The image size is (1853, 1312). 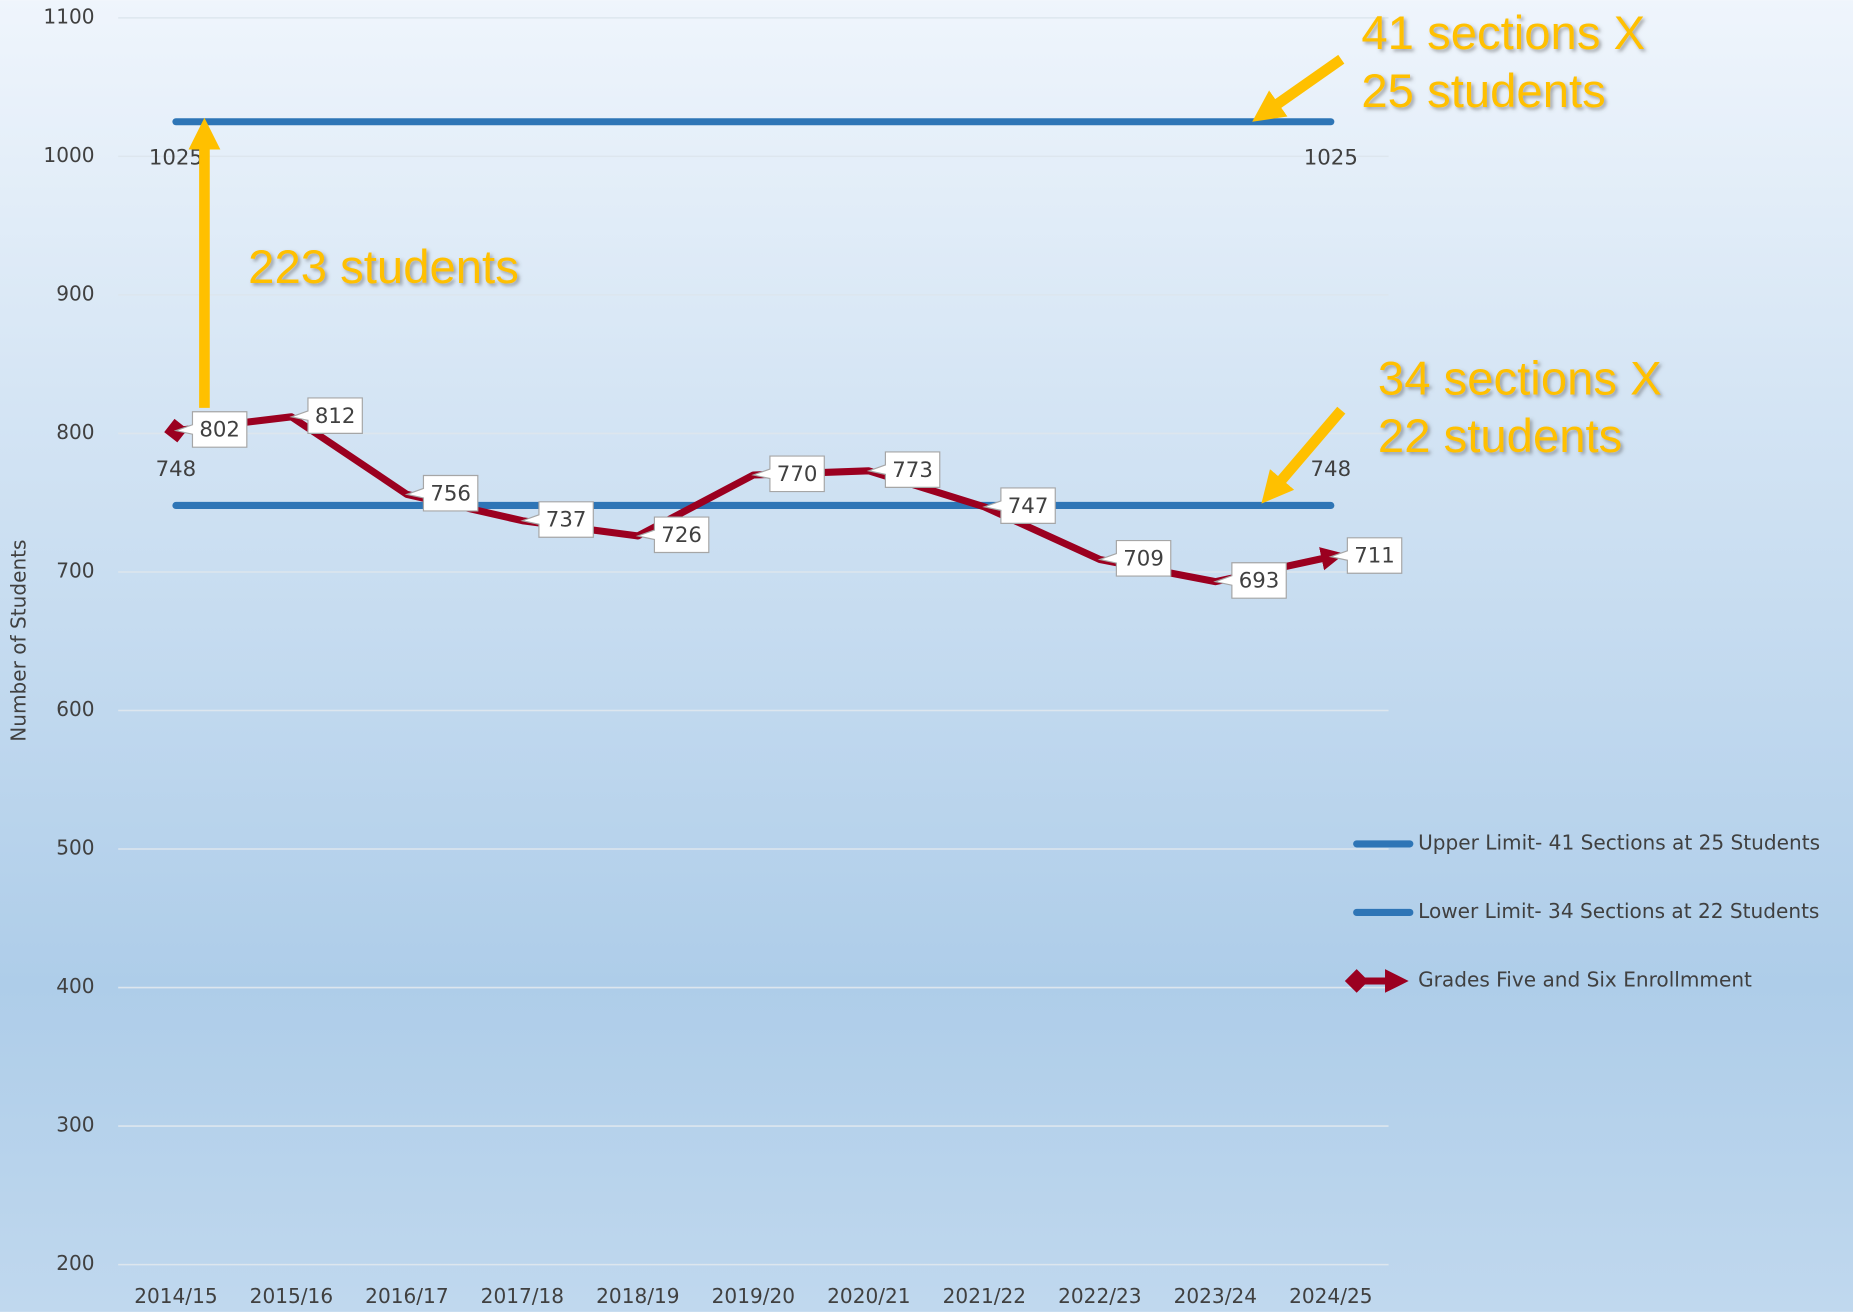 I want to click on x-tick-label: 2022/23, so click(x=1099, y=1296).